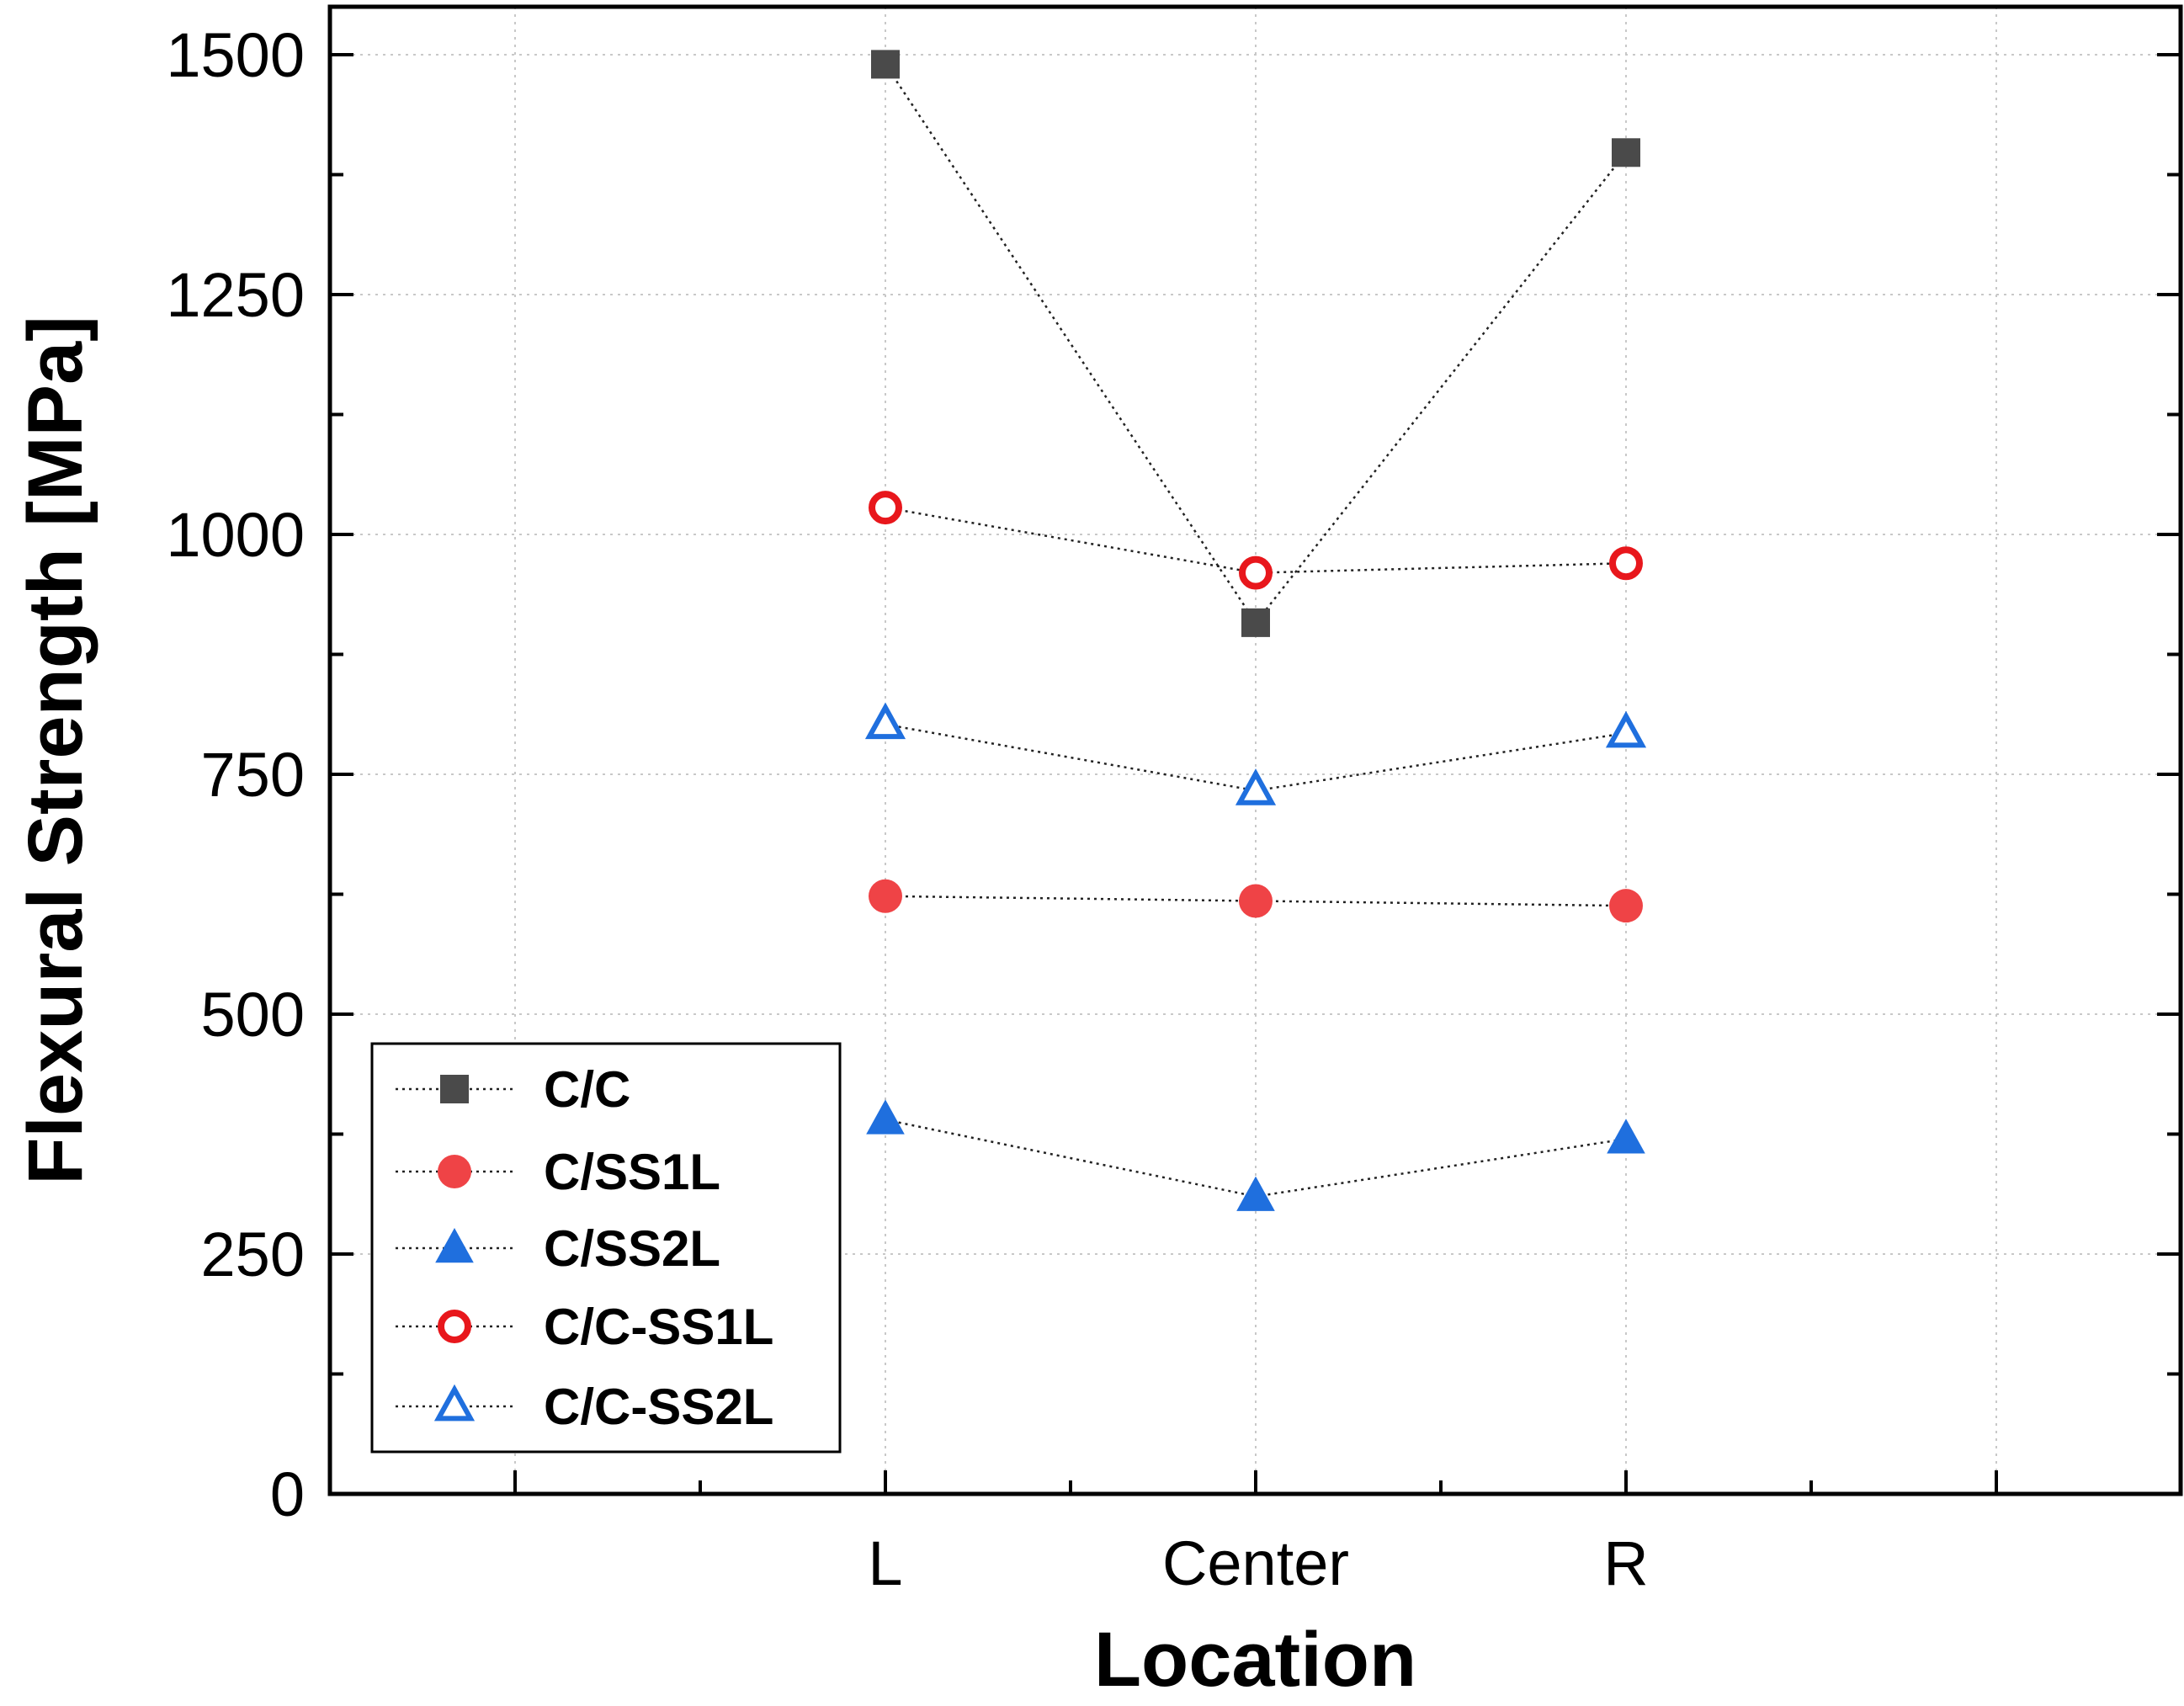 This screenshot has width=2184, height=1706. I want to click on legend: C/C C/SS1L C/SS2L C/C-SS1L C/C-SS2L, so click(606, 1248).